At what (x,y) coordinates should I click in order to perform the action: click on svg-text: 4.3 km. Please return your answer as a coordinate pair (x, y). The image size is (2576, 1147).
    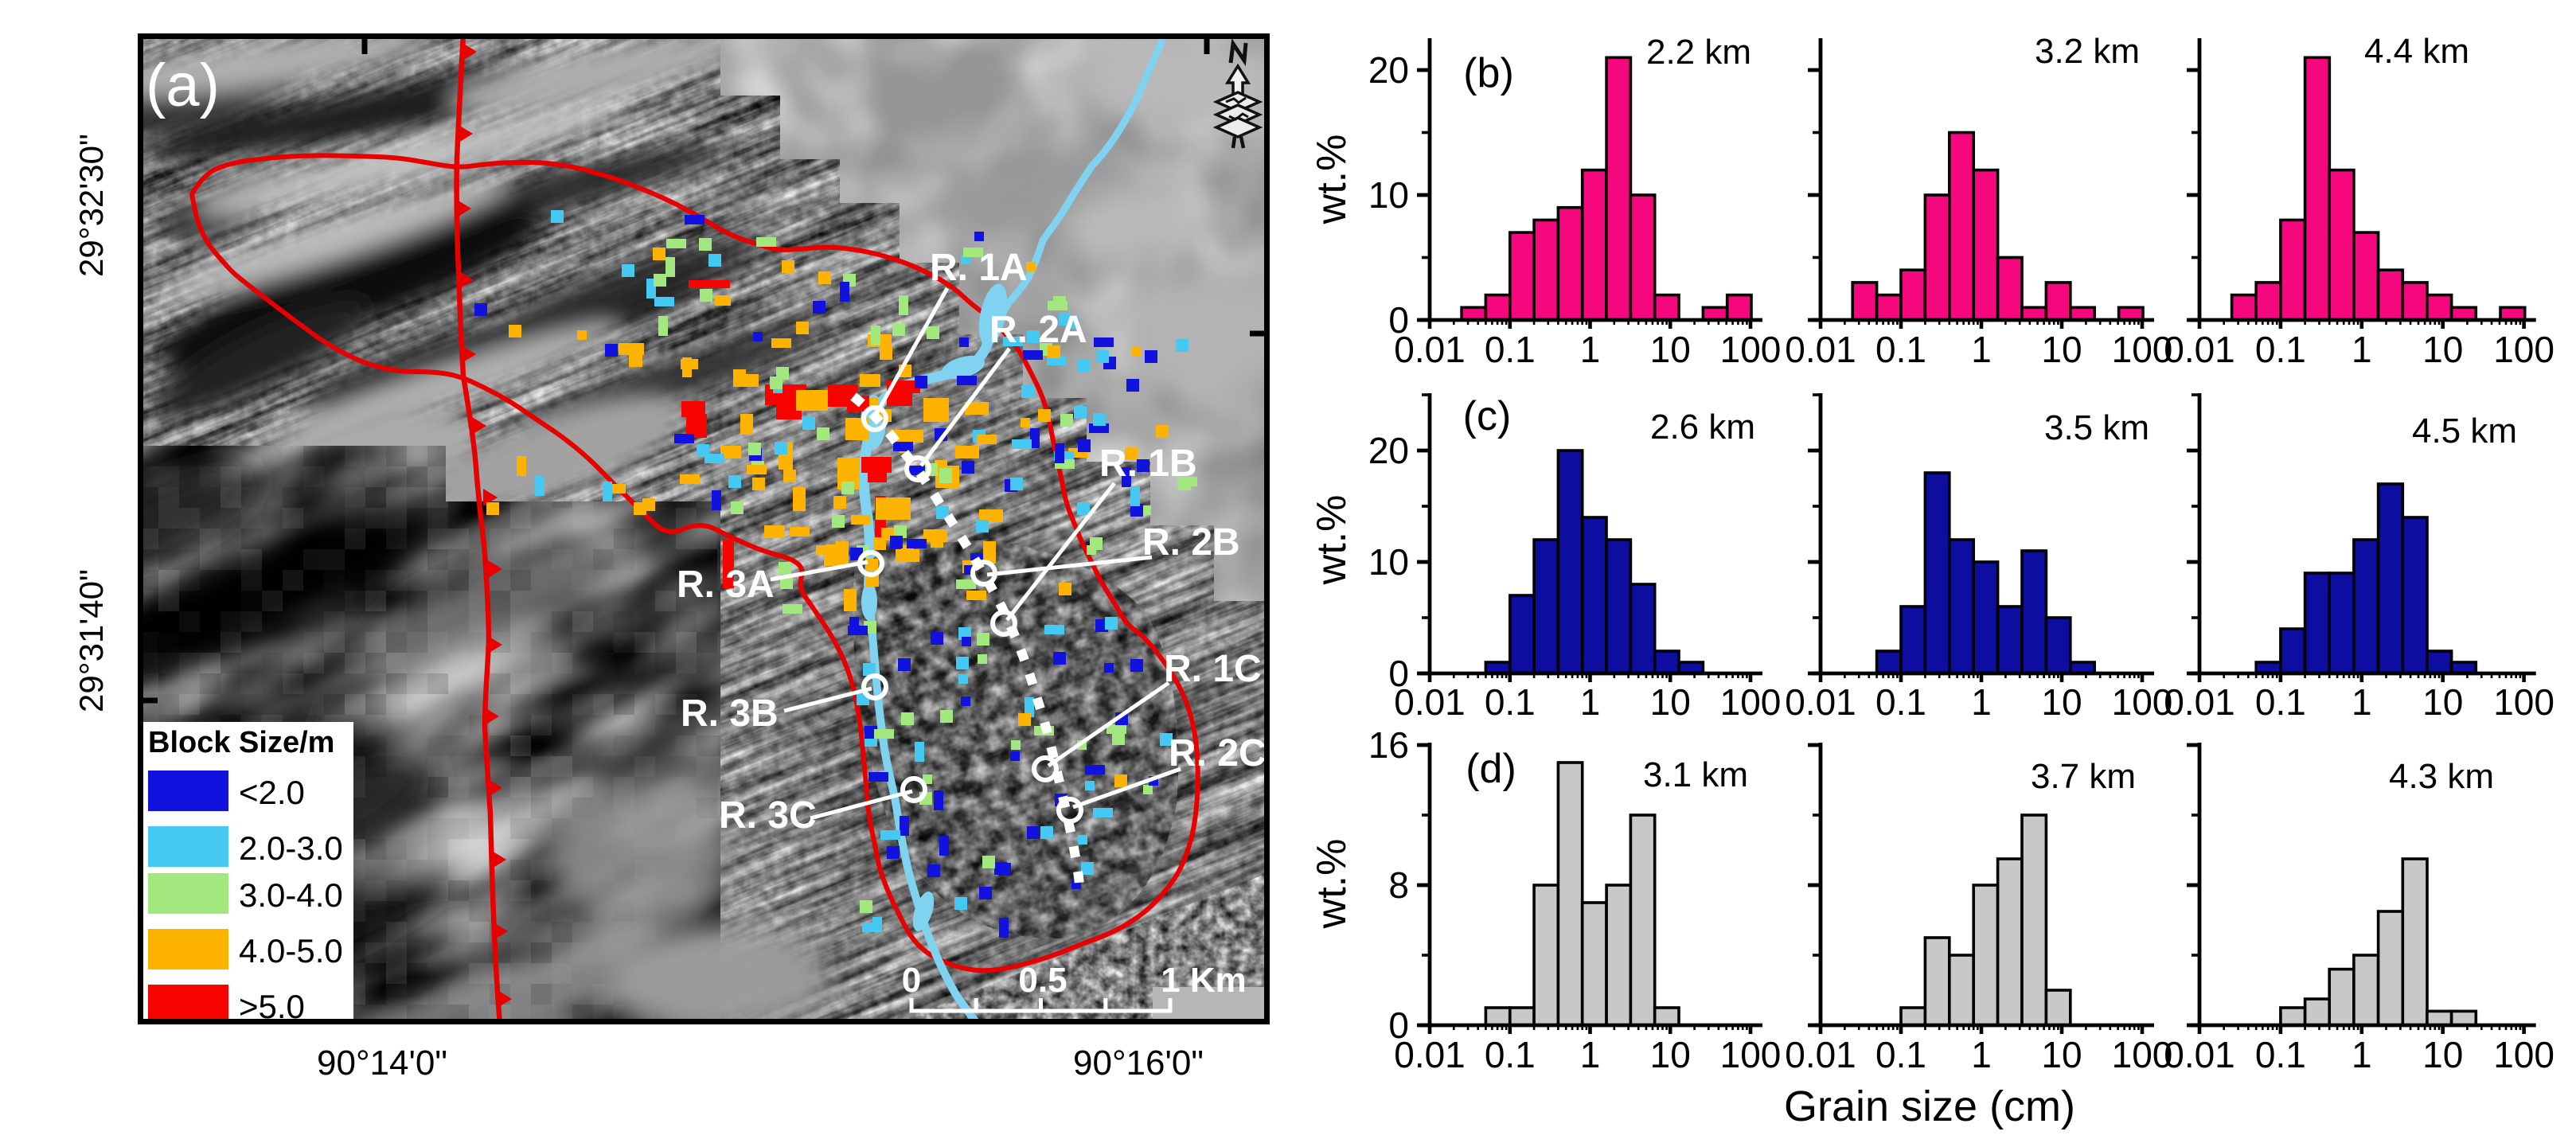
    Looking at the image, I should click on (2441, 776).